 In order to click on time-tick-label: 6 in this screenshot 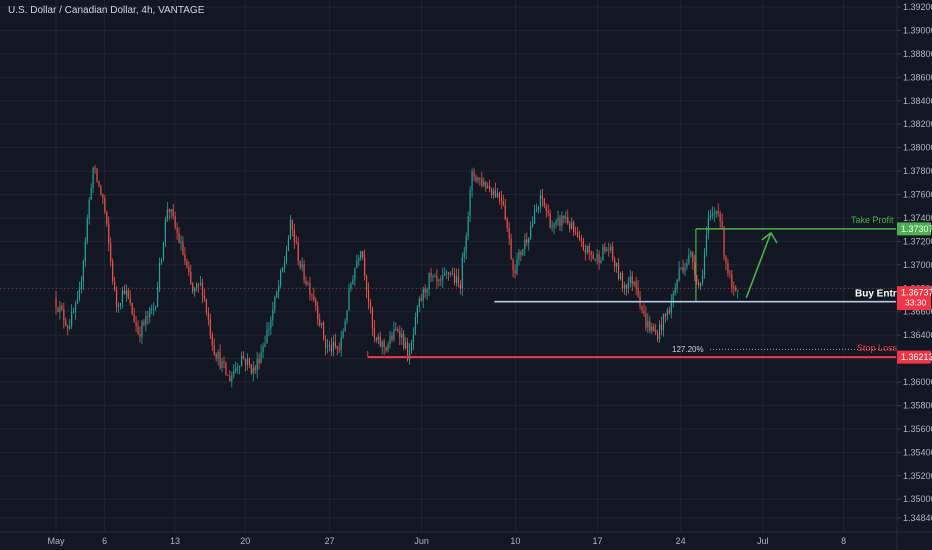, I will do `click(104, 541)`.